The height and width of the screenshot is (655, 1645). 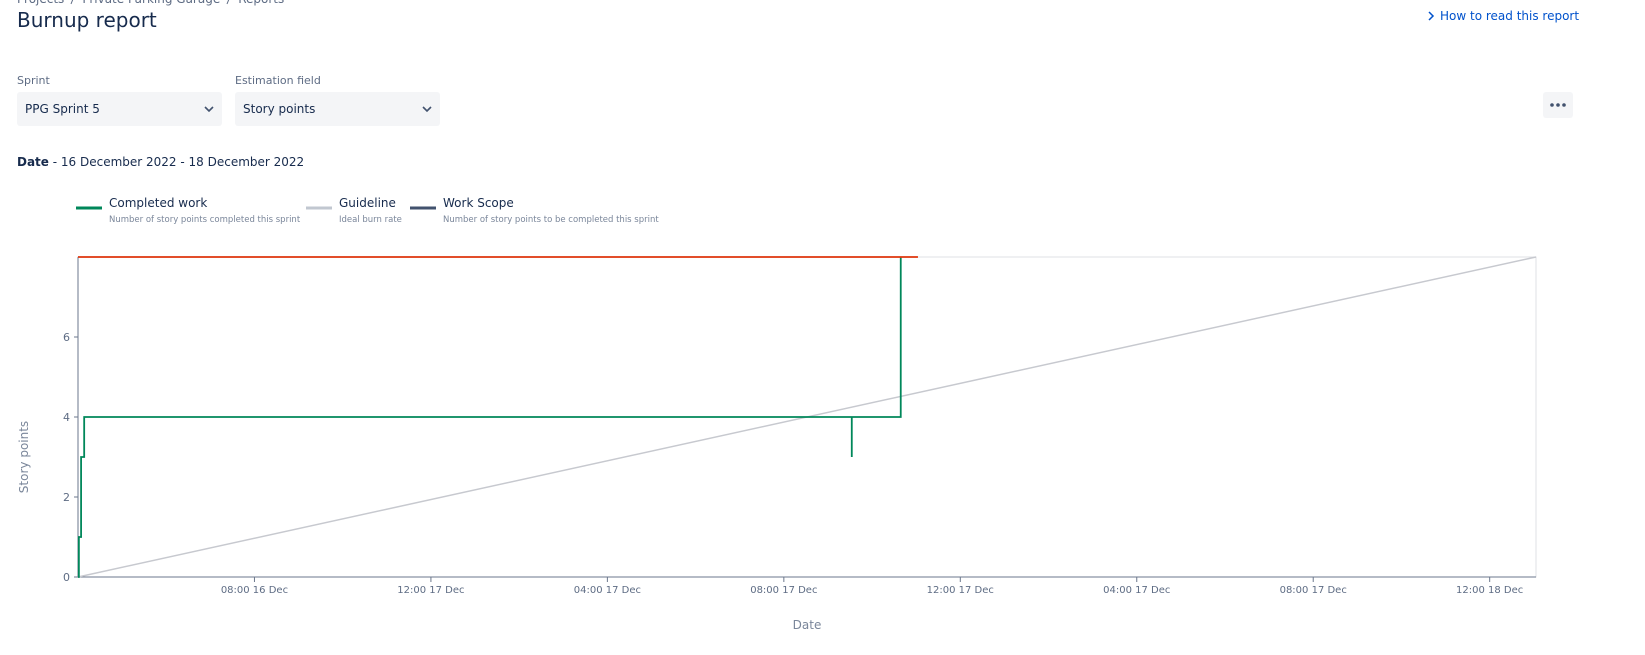 What do you see at coordinates (66, 577) in the screenshot?
I see `y-tick-label: 0` at bounding box center [66, 577].